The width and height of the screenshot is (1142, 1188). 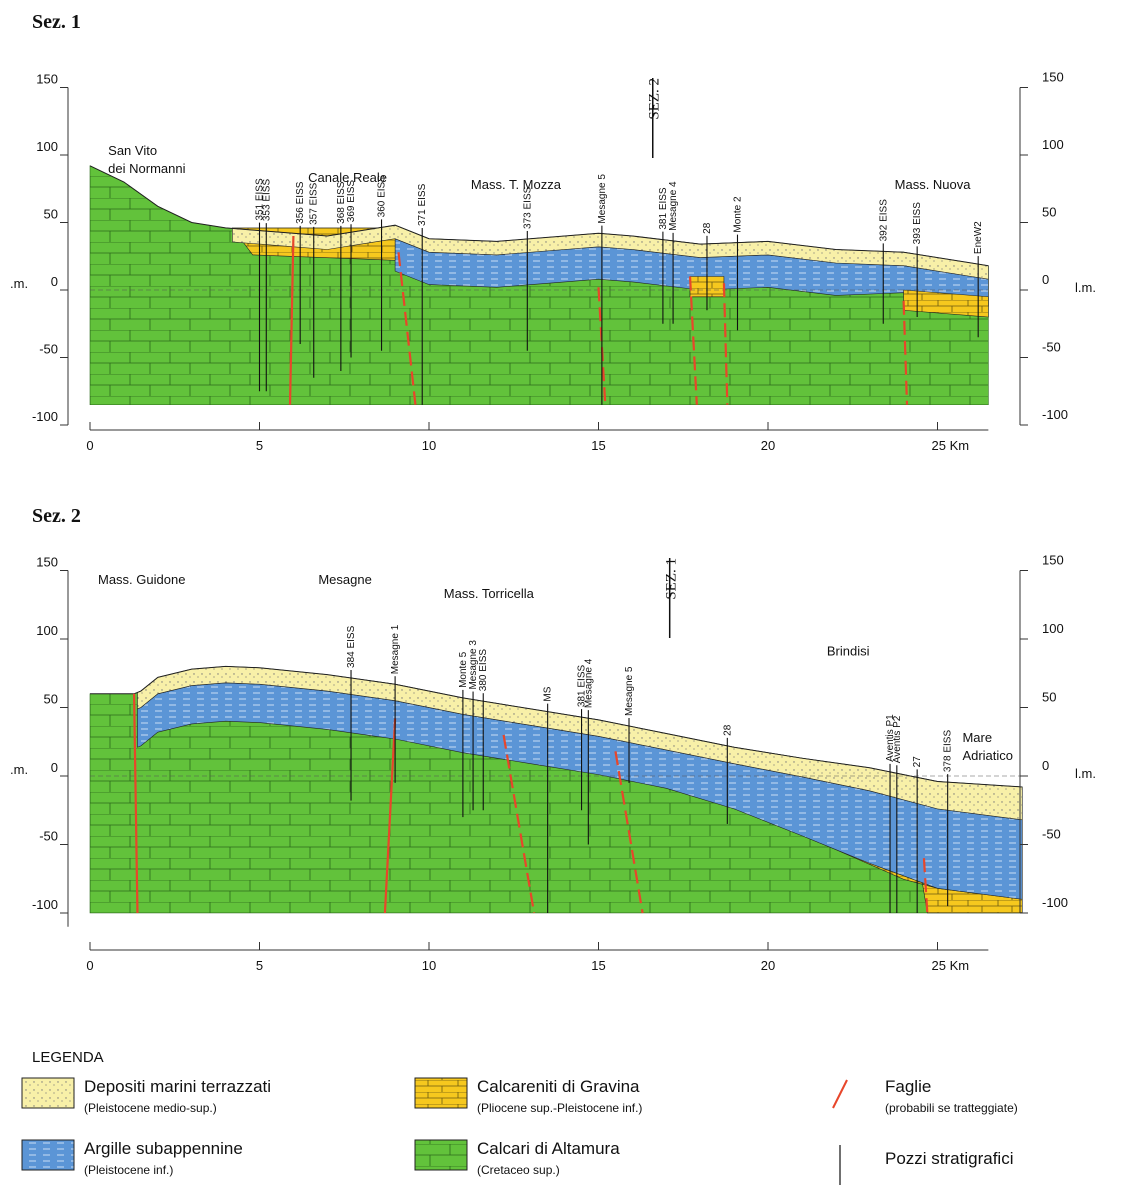 What do you see at coordinates (344, 579) in the screenshot?
I see `place-label: Mesagne` at bounding box center [344, 579].